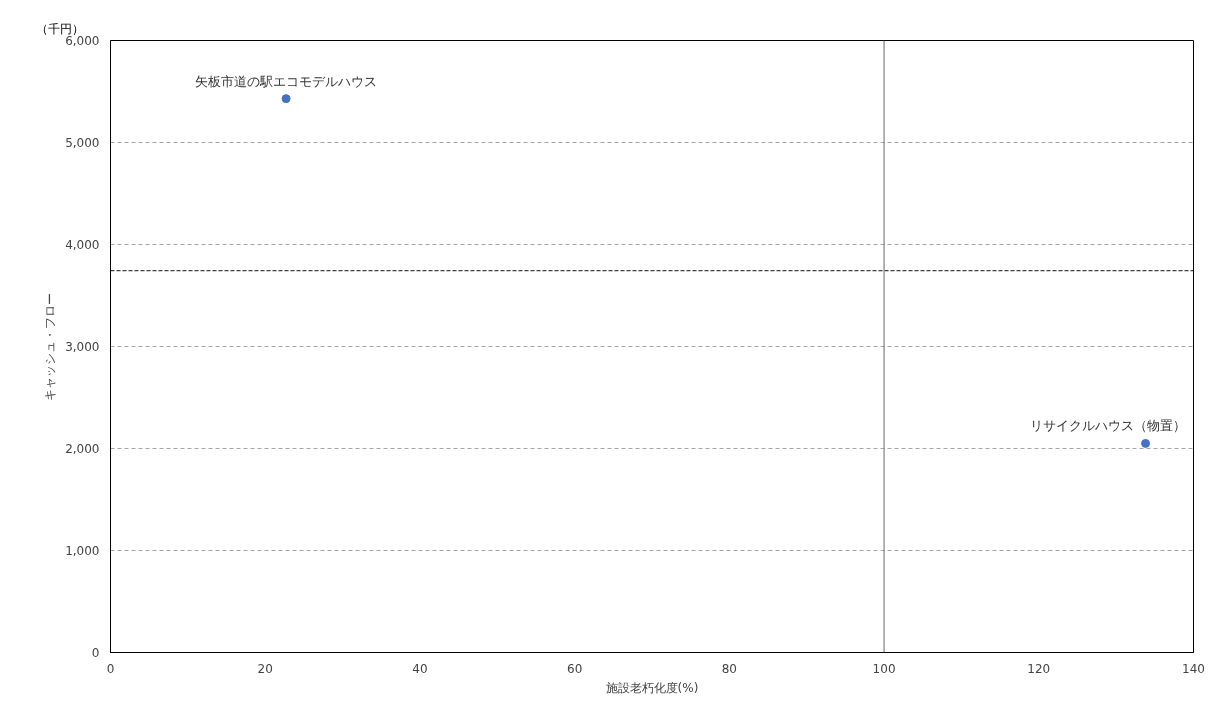 This screenshot has height=702, width=1213. What do you see at coordinates (884, 668) in the screenshot?
I see `x-tick-label: 100` at bounding box center [884, 668].